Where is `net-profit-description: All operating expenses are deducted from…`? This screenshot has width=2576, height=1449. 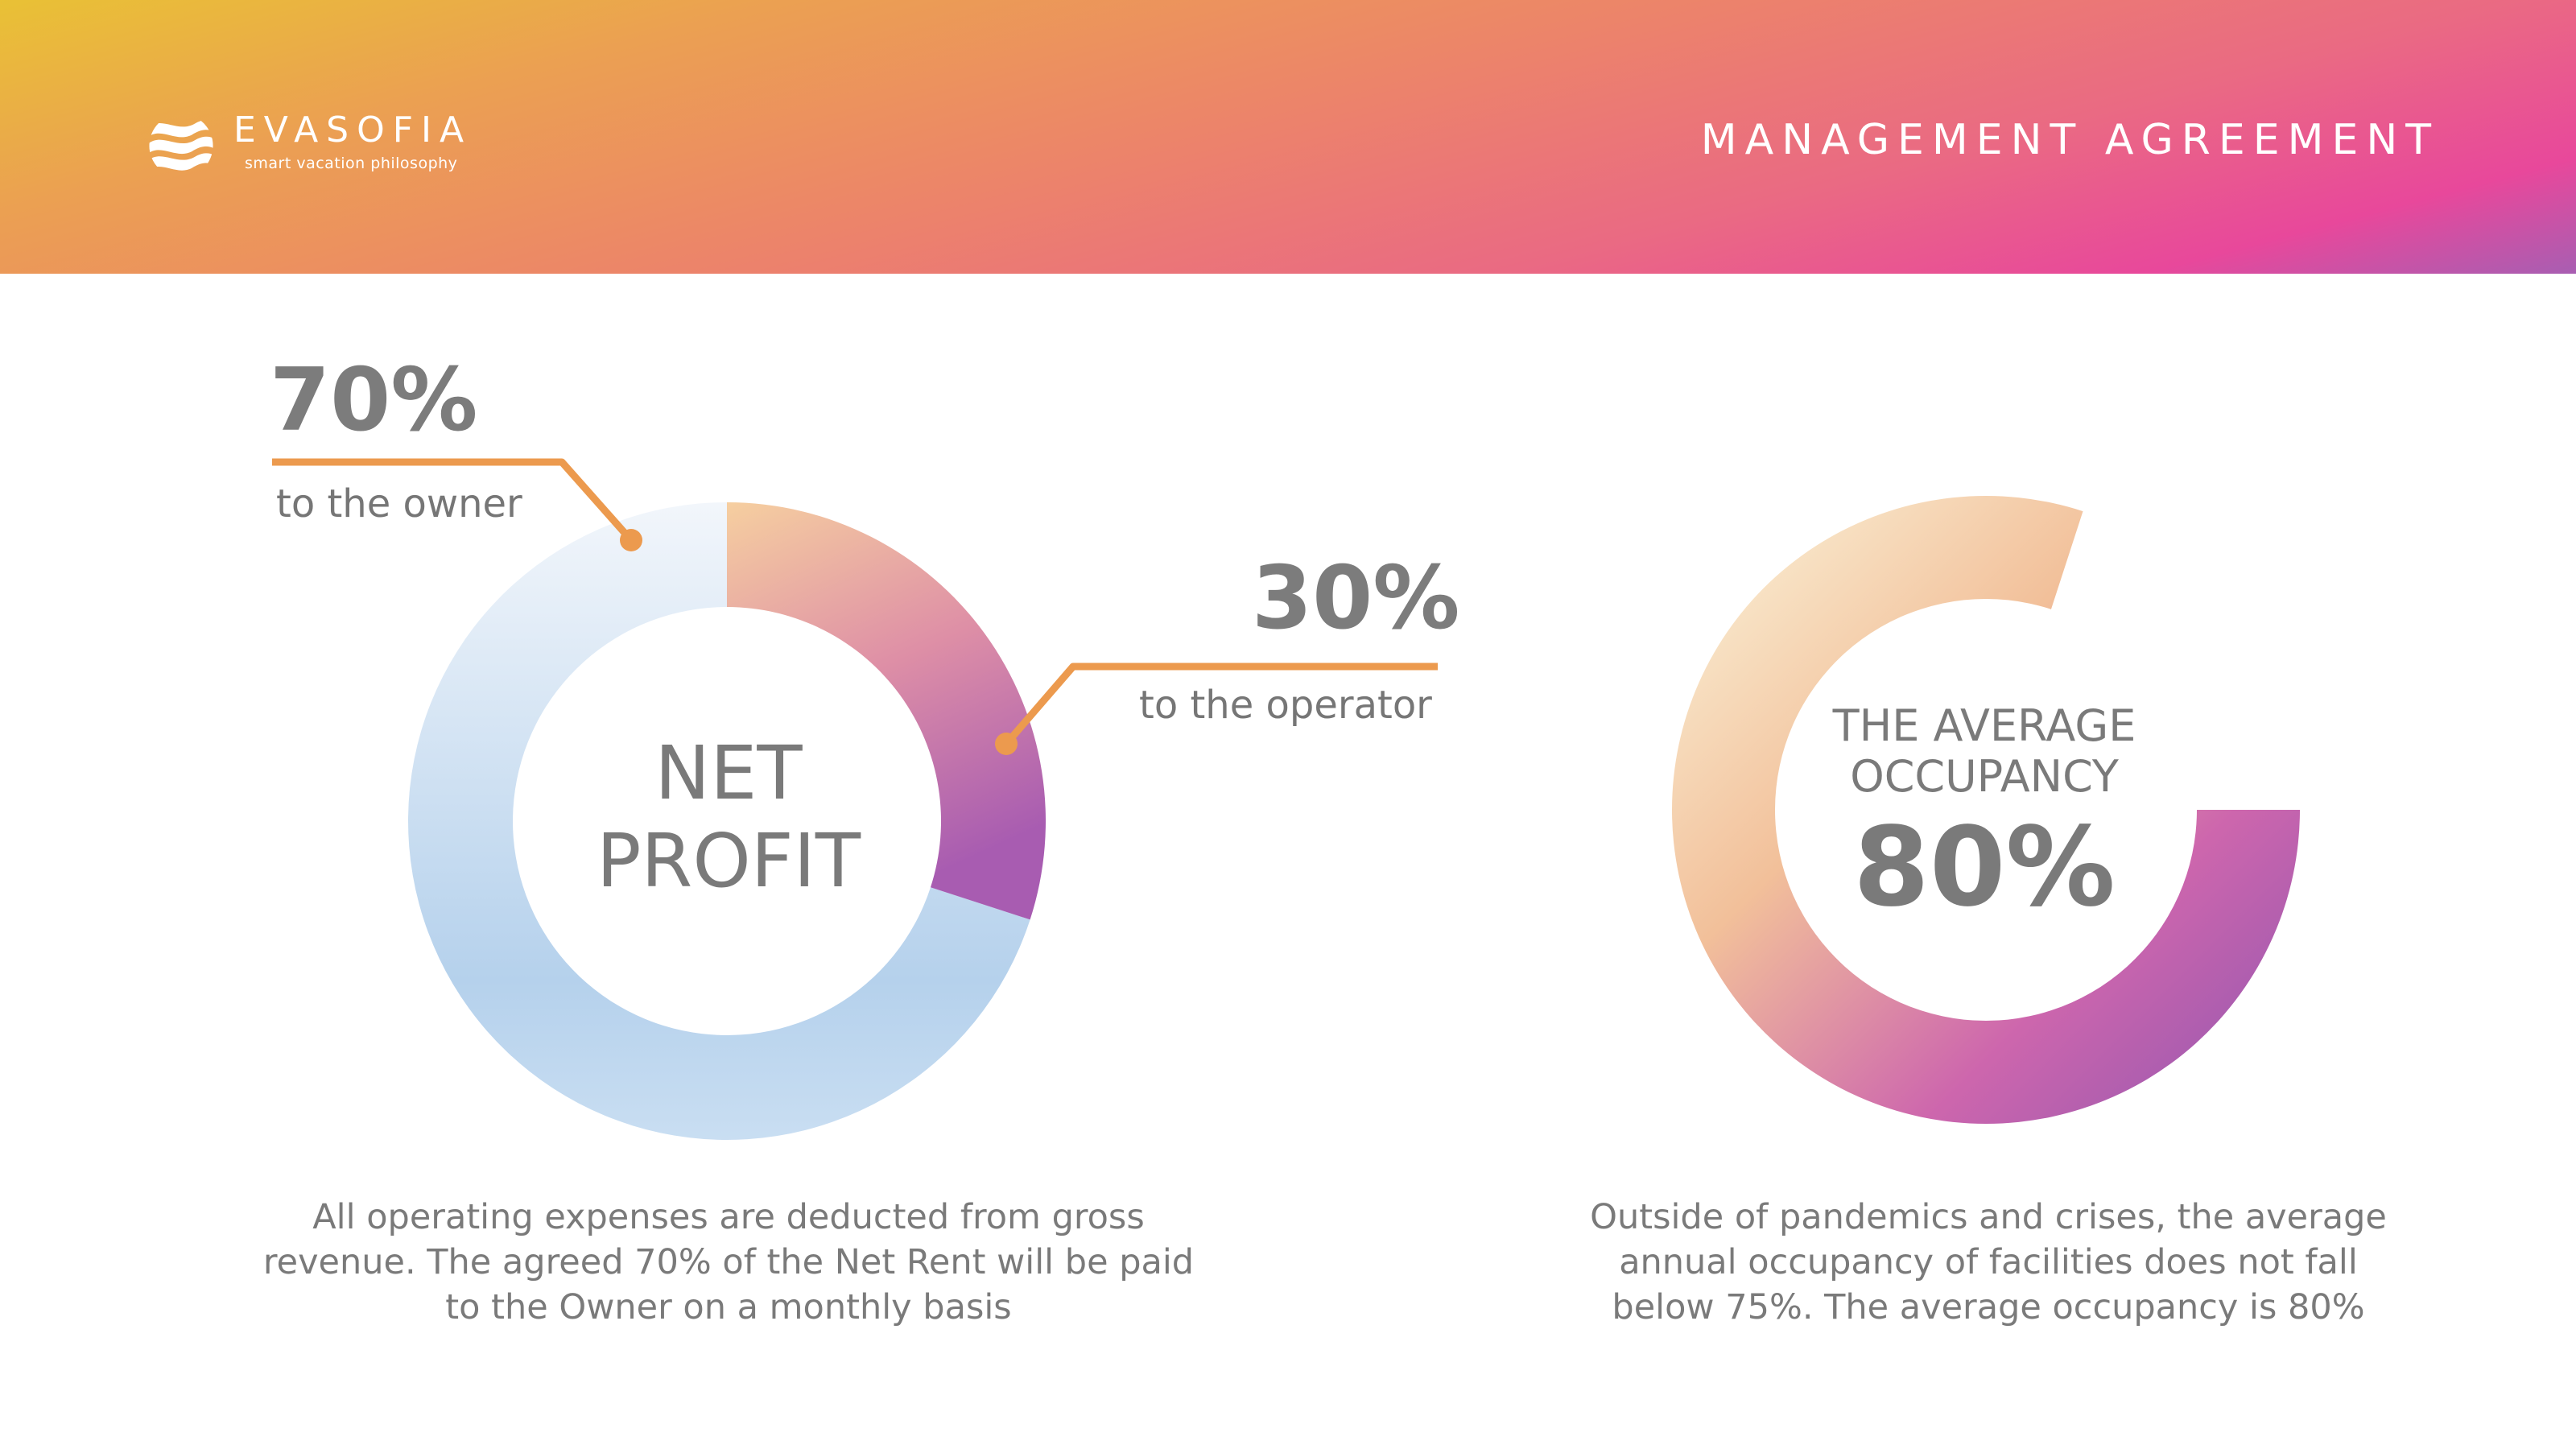 net-profit-description: All operating expenses are deducted from… is located at coordinates (728, 1262).